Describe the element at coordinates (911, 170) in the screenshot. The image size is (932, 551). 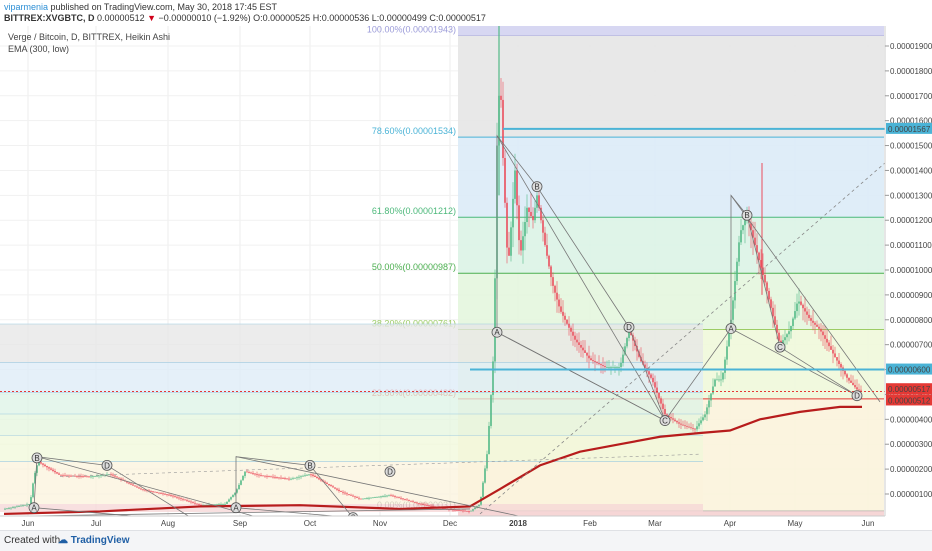
I see `y-tick-label: 0.00001400` at that location.